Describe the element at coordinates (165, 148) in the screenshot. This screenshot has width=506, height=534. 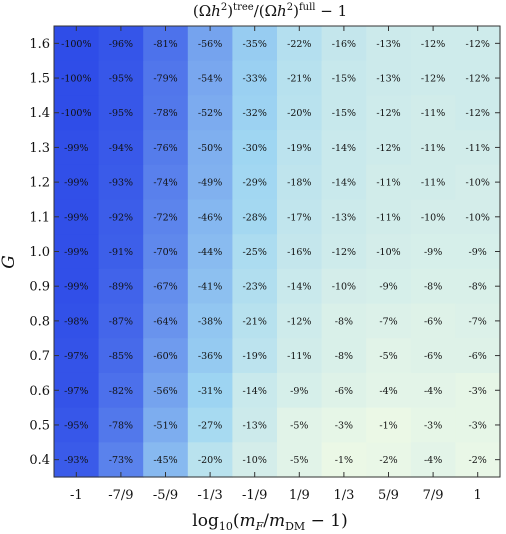
I see `cell-value-label: -76%` at that location.